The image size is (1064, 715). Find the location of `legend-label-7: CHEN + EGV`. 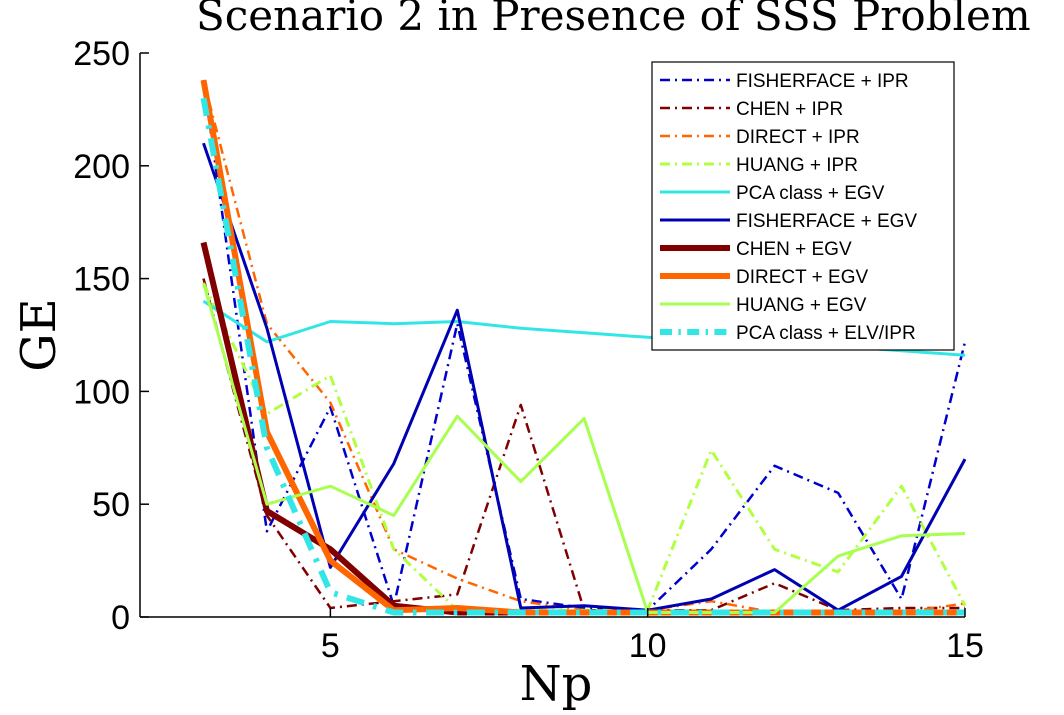

legend-label-7: CHEN + EGV is located at coordinates (794, 249).